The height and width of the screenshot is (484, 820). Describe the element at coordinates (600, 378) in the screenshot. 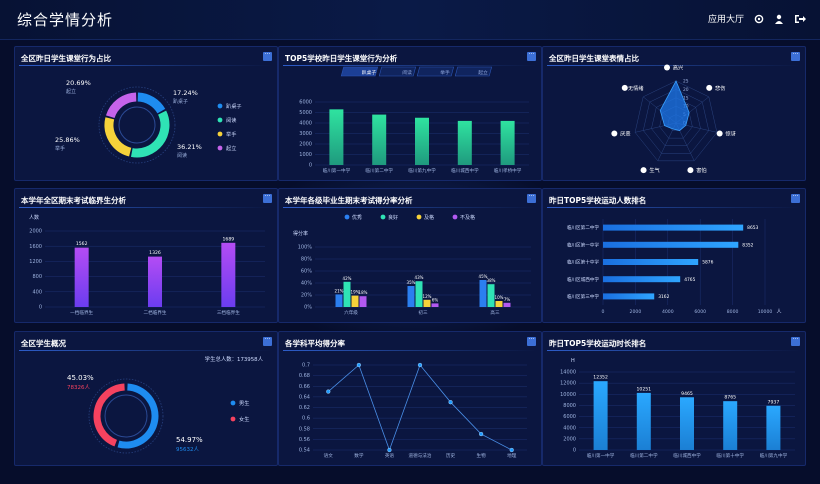

I see `data-label: 12352` at that location.